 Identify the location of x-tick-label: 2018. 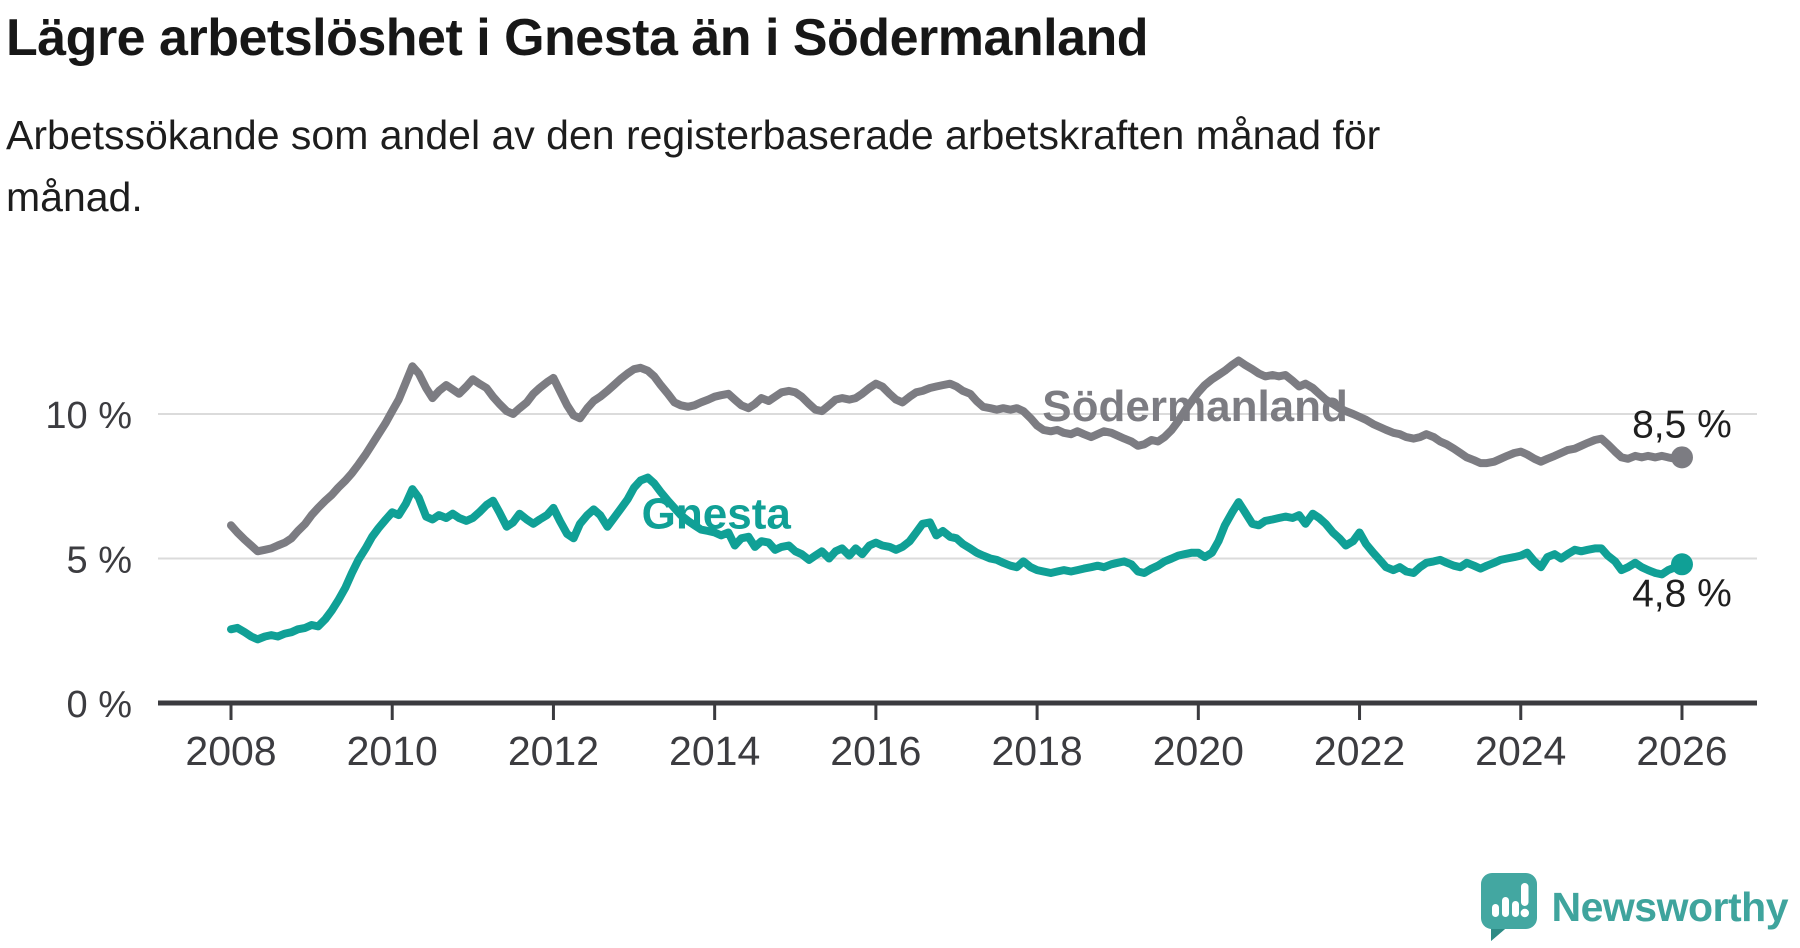
(1036, 751).